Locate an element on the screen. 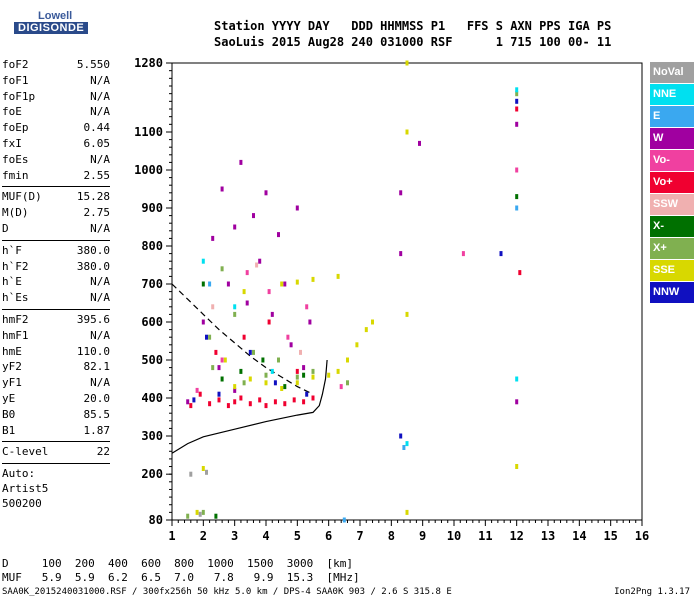 Image resolution: width=700 pixels, height=600 pixels. x-tick-label: 16 is located at coordinates (642, 536).